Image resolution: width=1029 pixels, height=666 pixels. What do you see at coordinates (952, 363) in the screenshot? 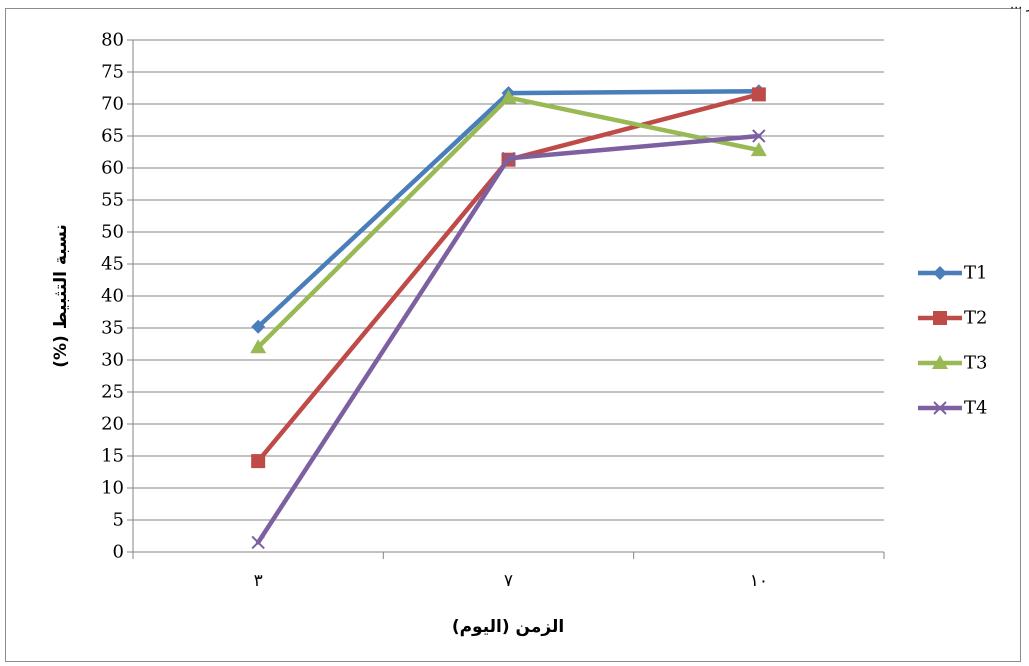
I see `legend-item-T3: T3` at bounding box center [952, 363].